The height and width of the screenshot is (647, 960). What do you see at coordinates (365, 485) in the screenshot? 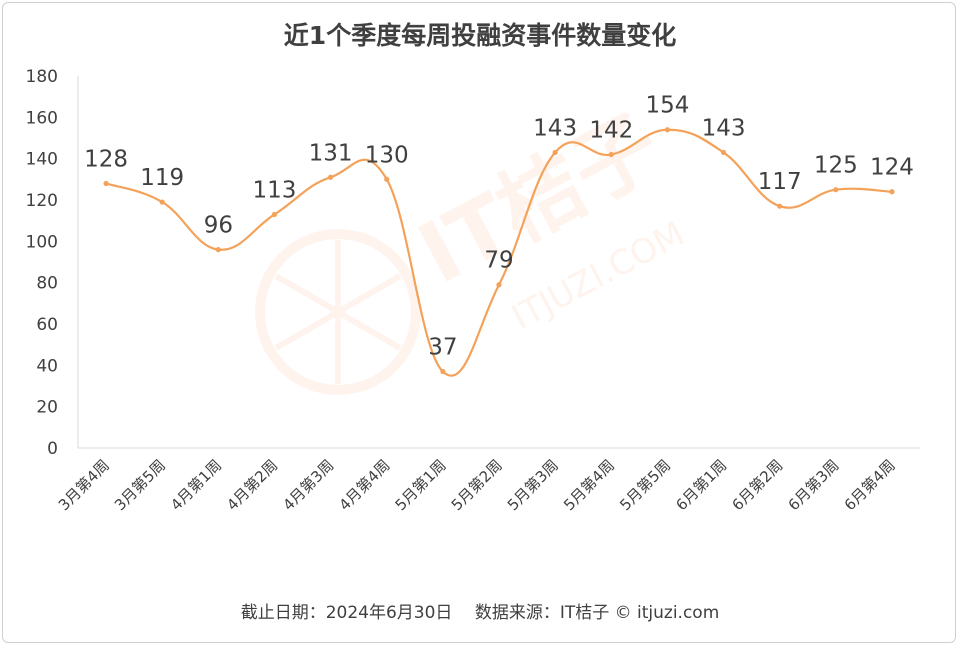
I see `x-tick-label: 4月第4周` at bounding box center [365, 485].